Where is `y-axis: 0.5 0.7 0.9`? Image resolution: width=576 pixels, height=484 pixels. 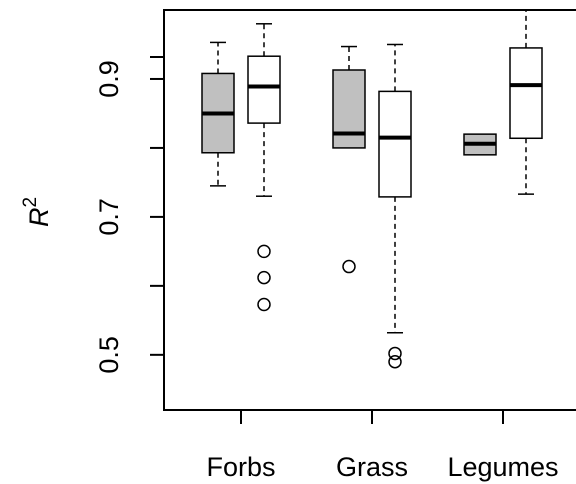
y-axis: 0.5 0.7 0.9 is located at coordinates (129, 215).